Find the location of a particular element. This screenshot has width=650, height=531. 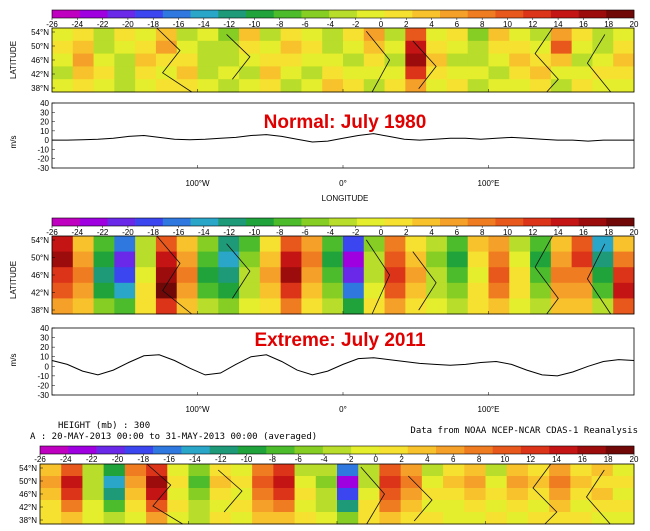

y-tick-label: -20 is located at coordinates (43, 159).